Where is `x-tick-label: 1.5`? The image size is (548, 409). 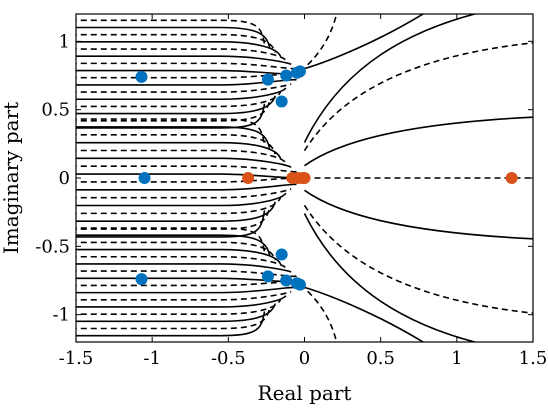 x-tick-label: 1.5 is located at coordinates (533, 358).